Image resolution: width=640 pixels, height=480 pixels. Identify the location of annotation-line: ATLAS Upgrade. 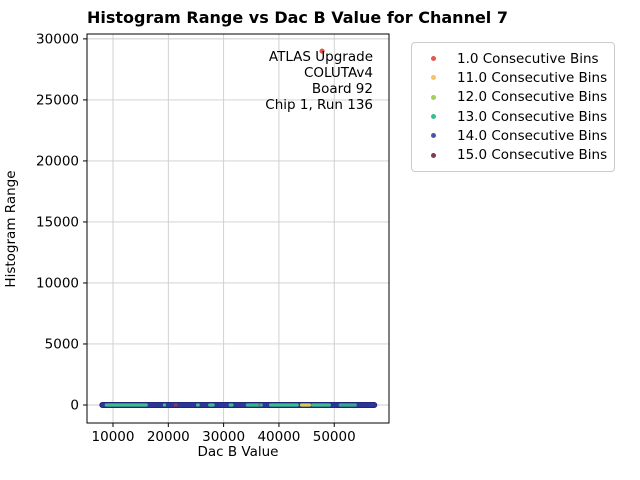
(320, 57).